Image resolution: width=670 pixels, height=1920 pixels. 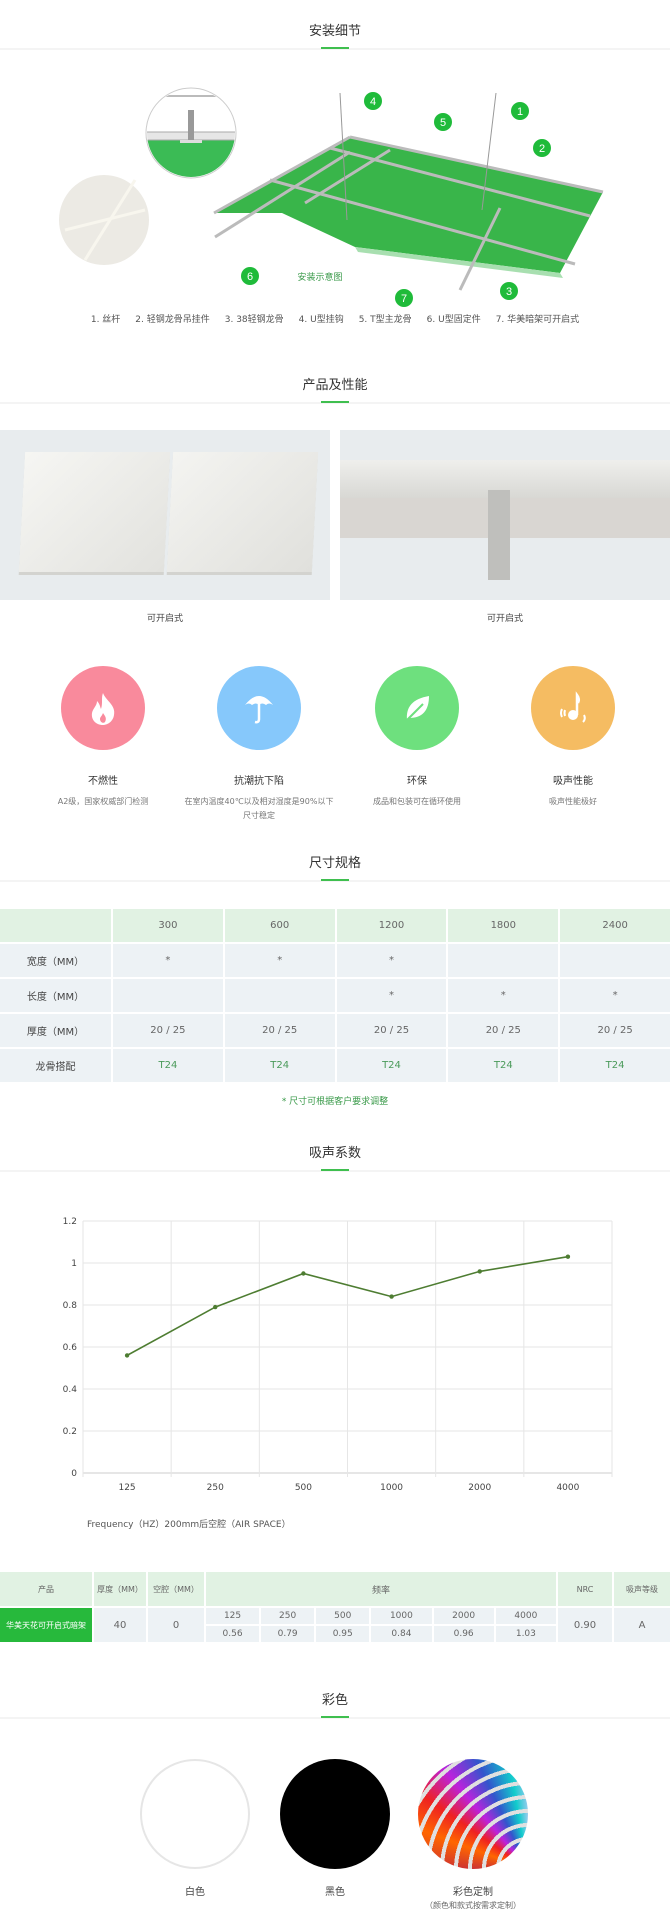 I want to click on umbrella-icon, so click(x=259, y=708).